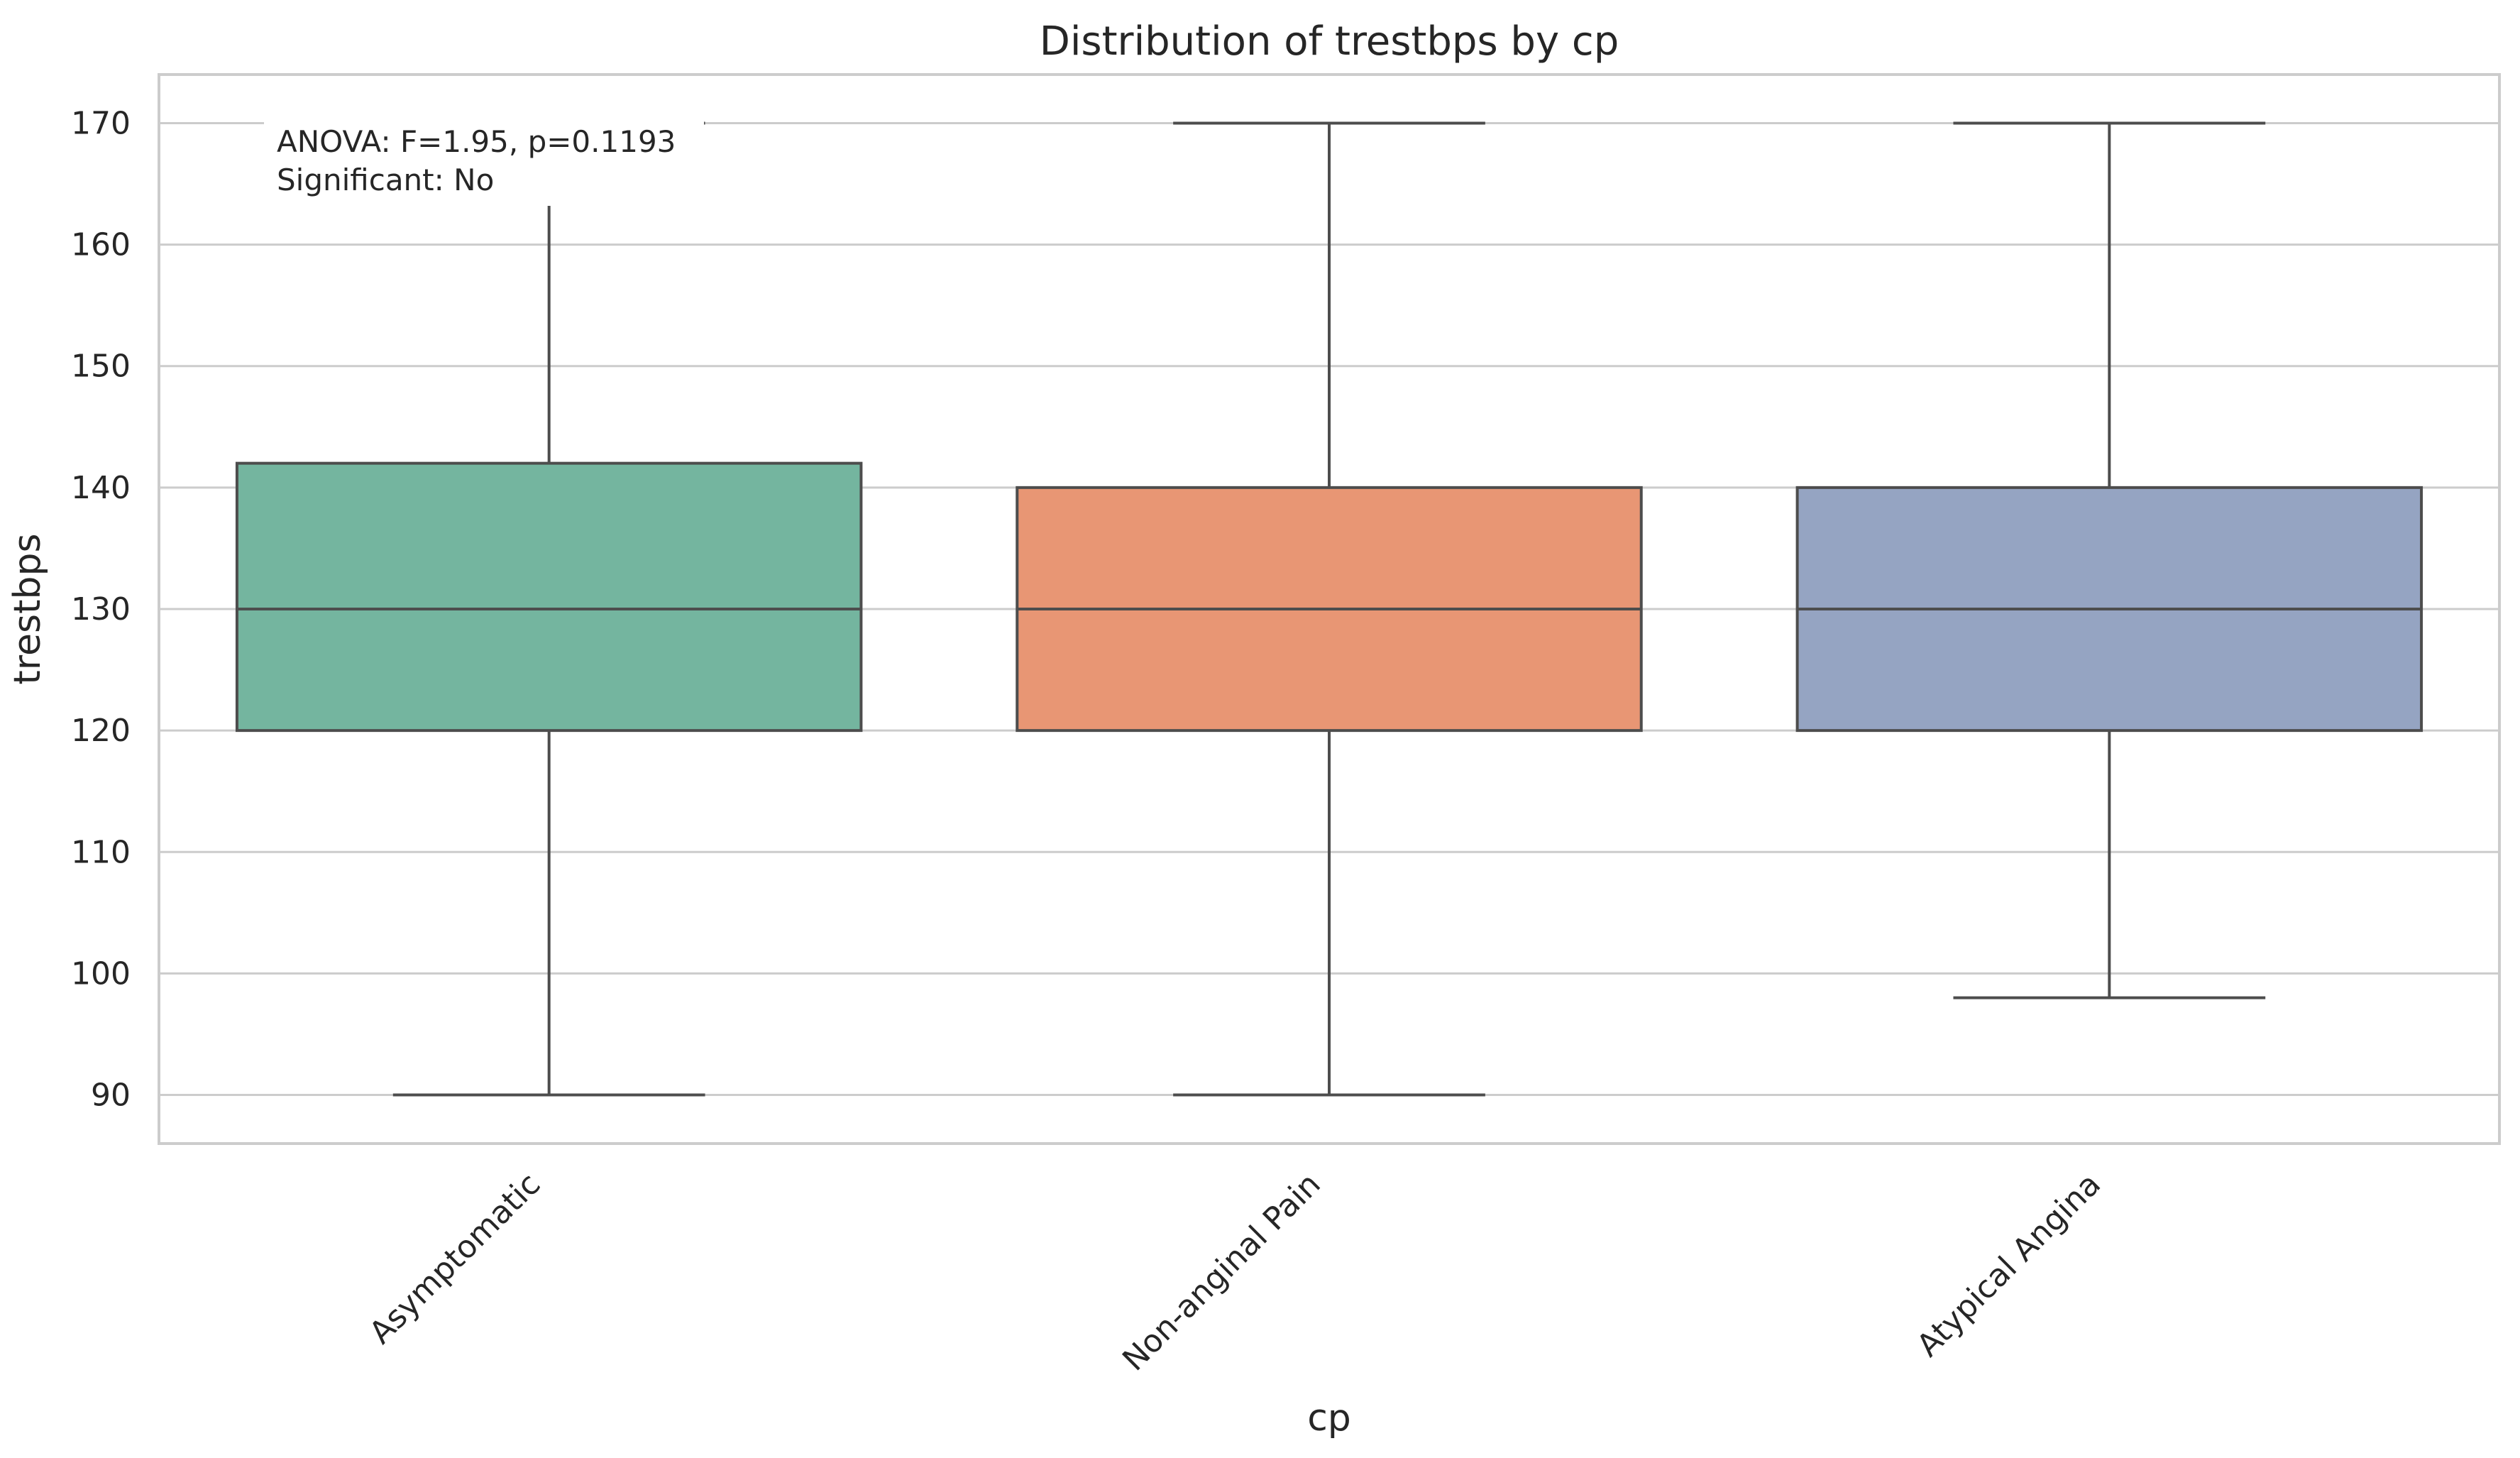  Describe the element at coordinates (456, 1259) in the screenshot. I see `x-tick-label-0: Asymptomatic` at that location.